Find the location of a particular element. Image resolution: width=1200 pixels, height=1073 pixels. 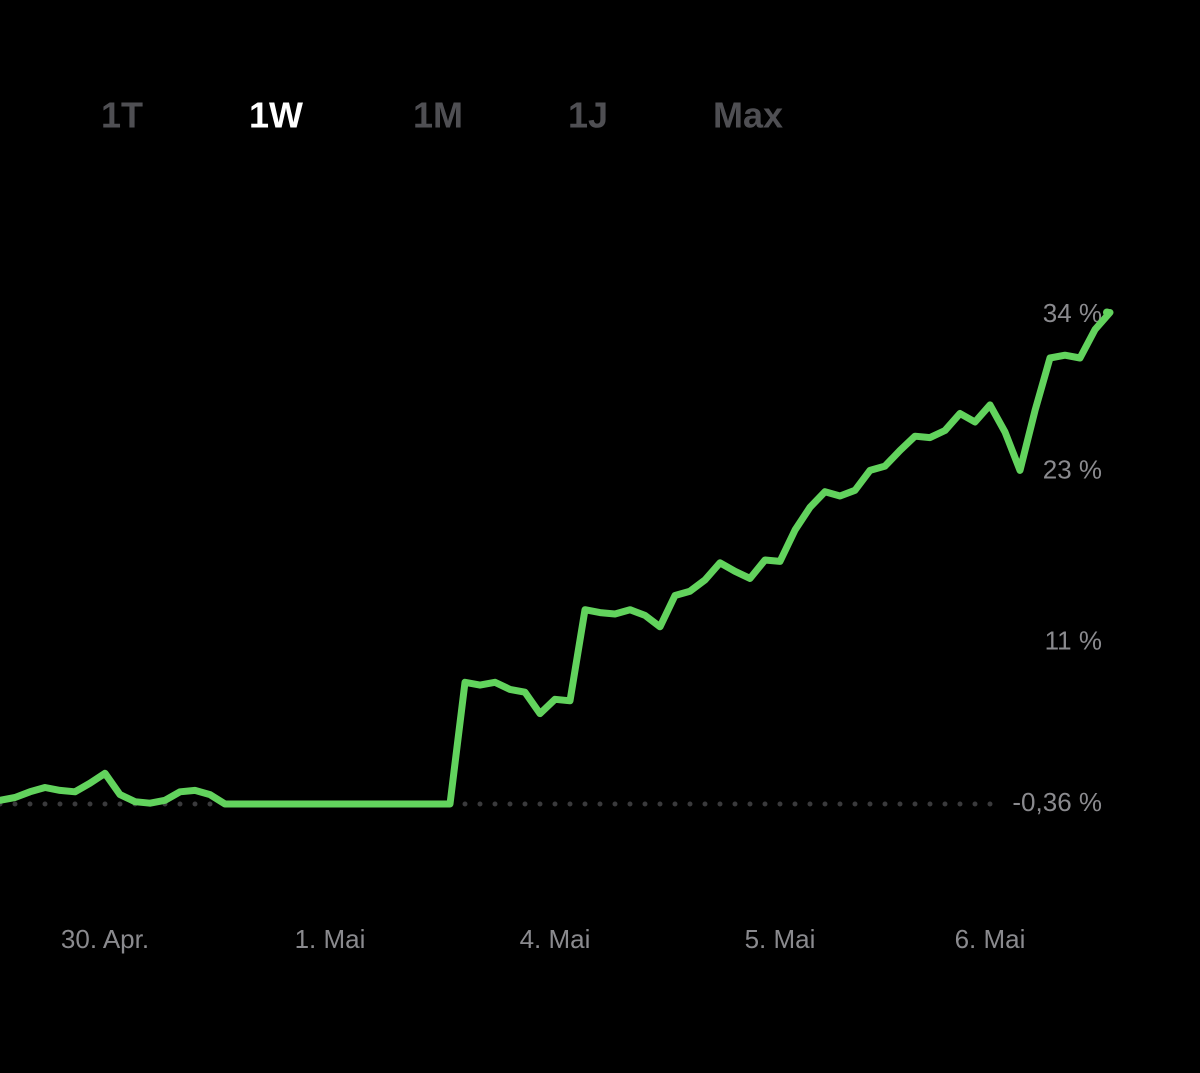

x-tick-label: 5. Mai is located at coordinates (780, 939).